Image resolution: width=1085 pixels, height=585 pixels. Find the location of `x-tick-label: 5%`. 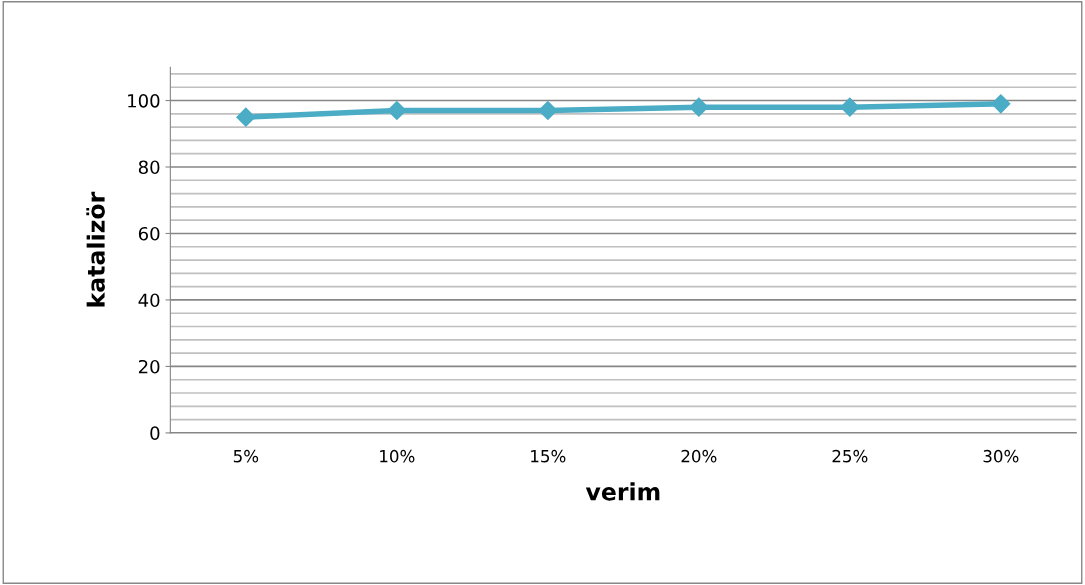

x-tick-label: 5% is located at coordinates (246, 456).